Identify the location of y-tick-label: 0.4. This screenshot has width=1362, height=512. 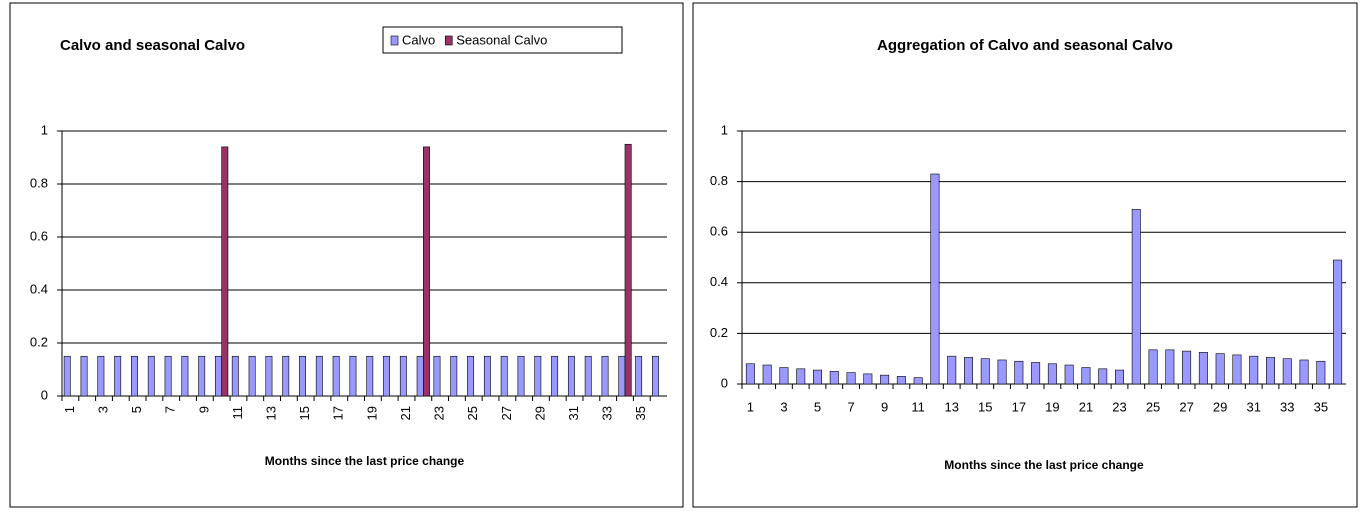
(719, 281).